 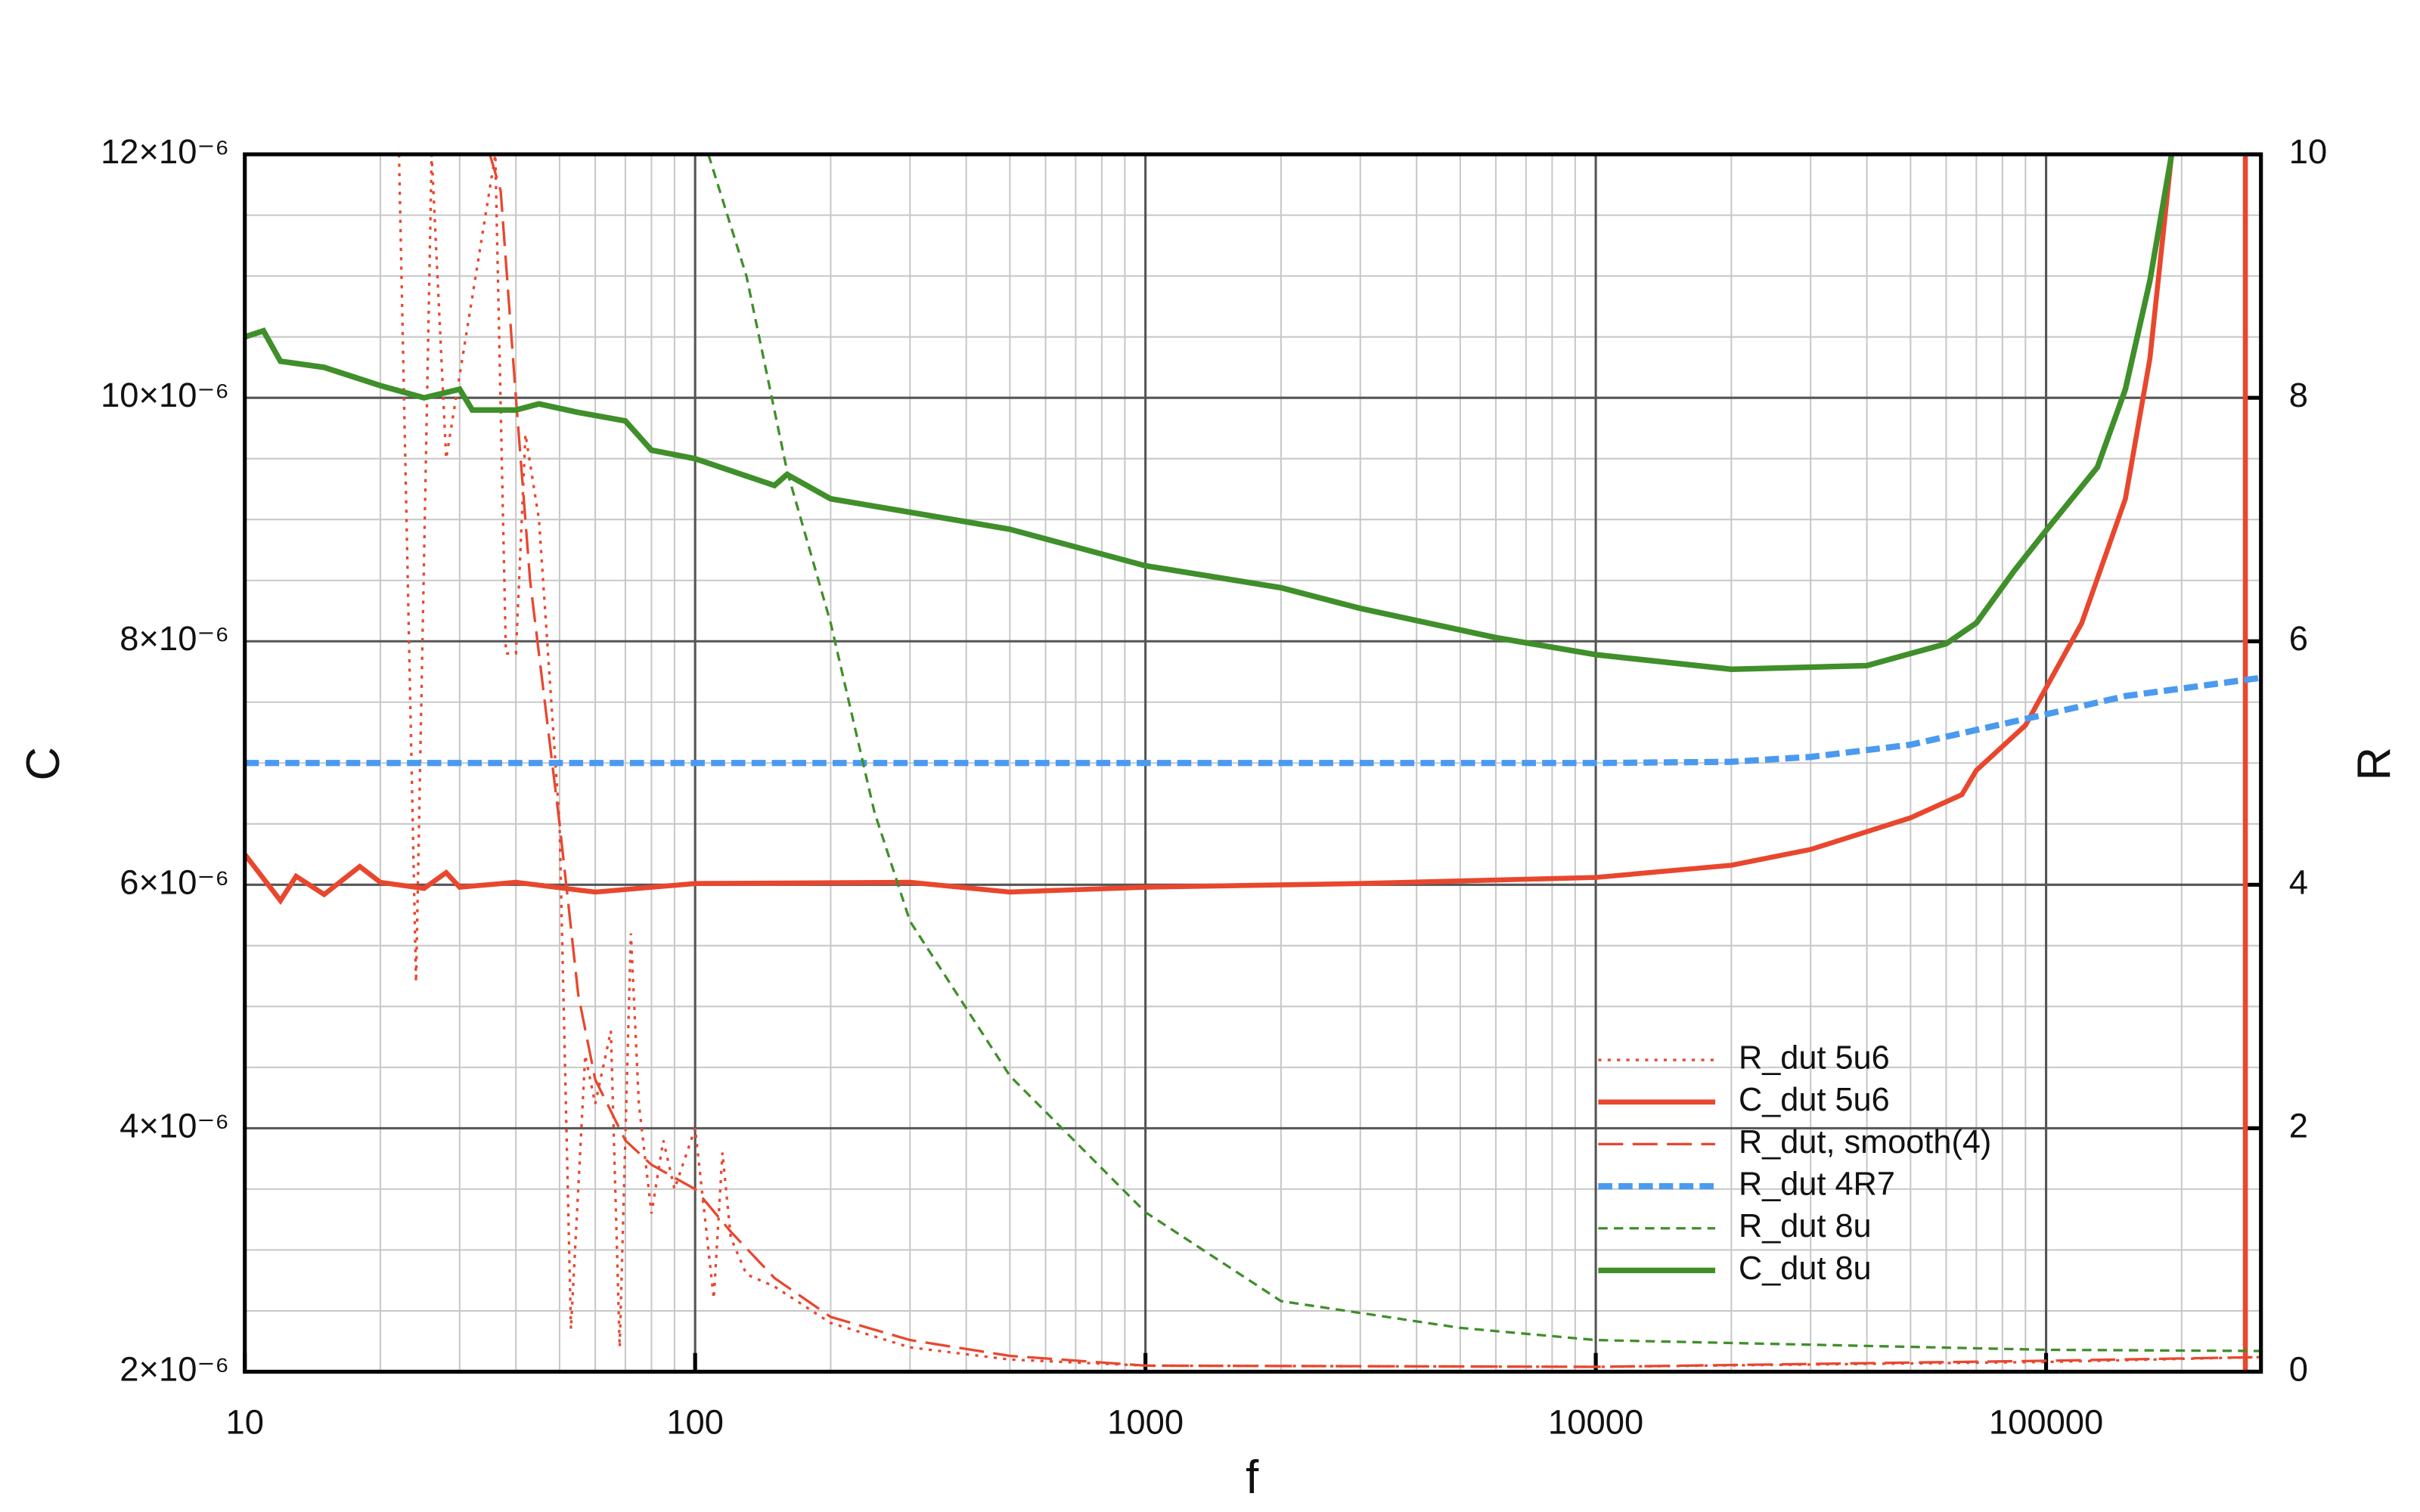 I want to click on series-line, so click(x=1252, y=720).